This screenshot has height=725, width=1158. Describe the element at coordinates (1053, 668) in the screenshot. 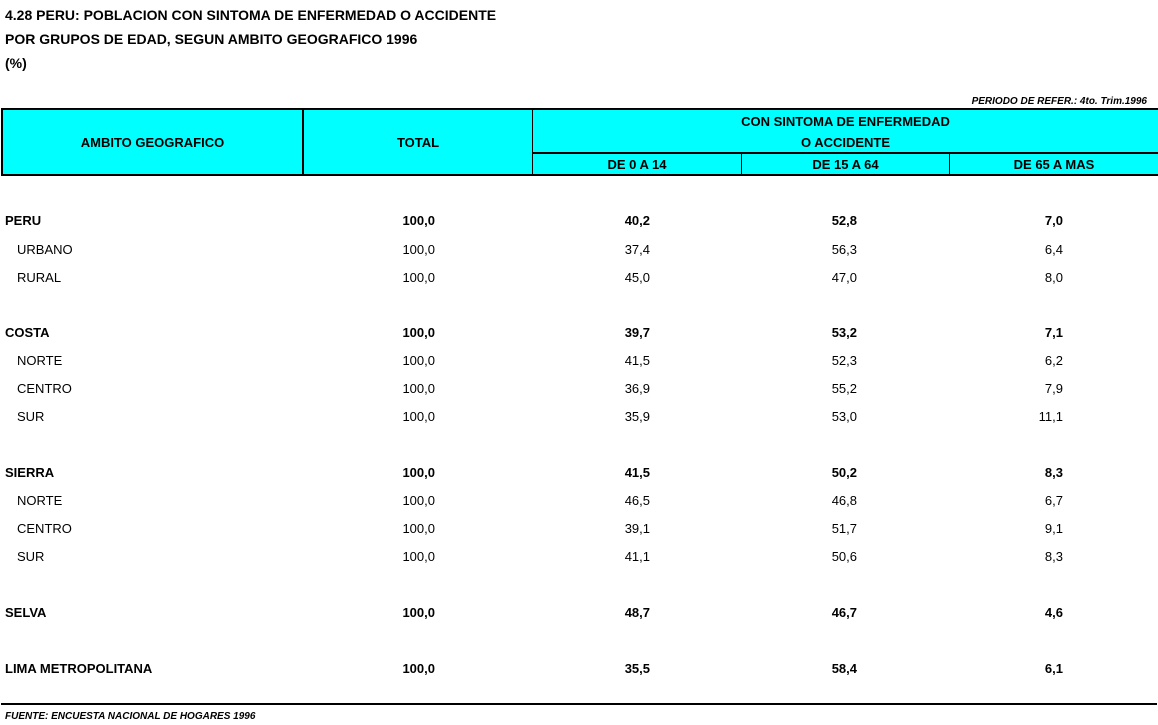

I see `cell-65-plus: 6,1` at that location.